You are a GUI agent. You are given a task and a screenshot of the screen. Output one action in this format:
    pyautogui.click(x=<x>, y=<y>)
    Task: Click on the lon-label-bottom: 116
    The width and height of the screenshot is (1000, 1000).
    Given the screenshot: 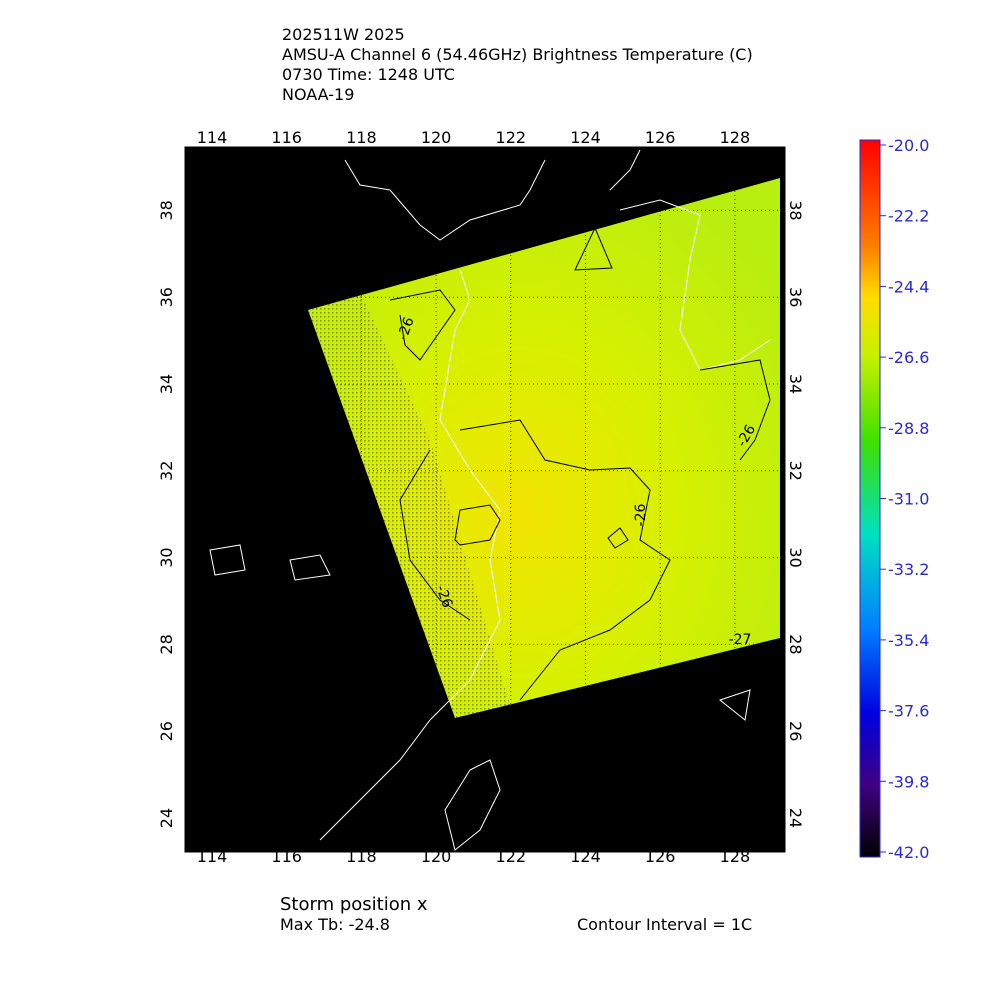 What is the action you would take?
    pyautogui.click(x=286, y=856)
    